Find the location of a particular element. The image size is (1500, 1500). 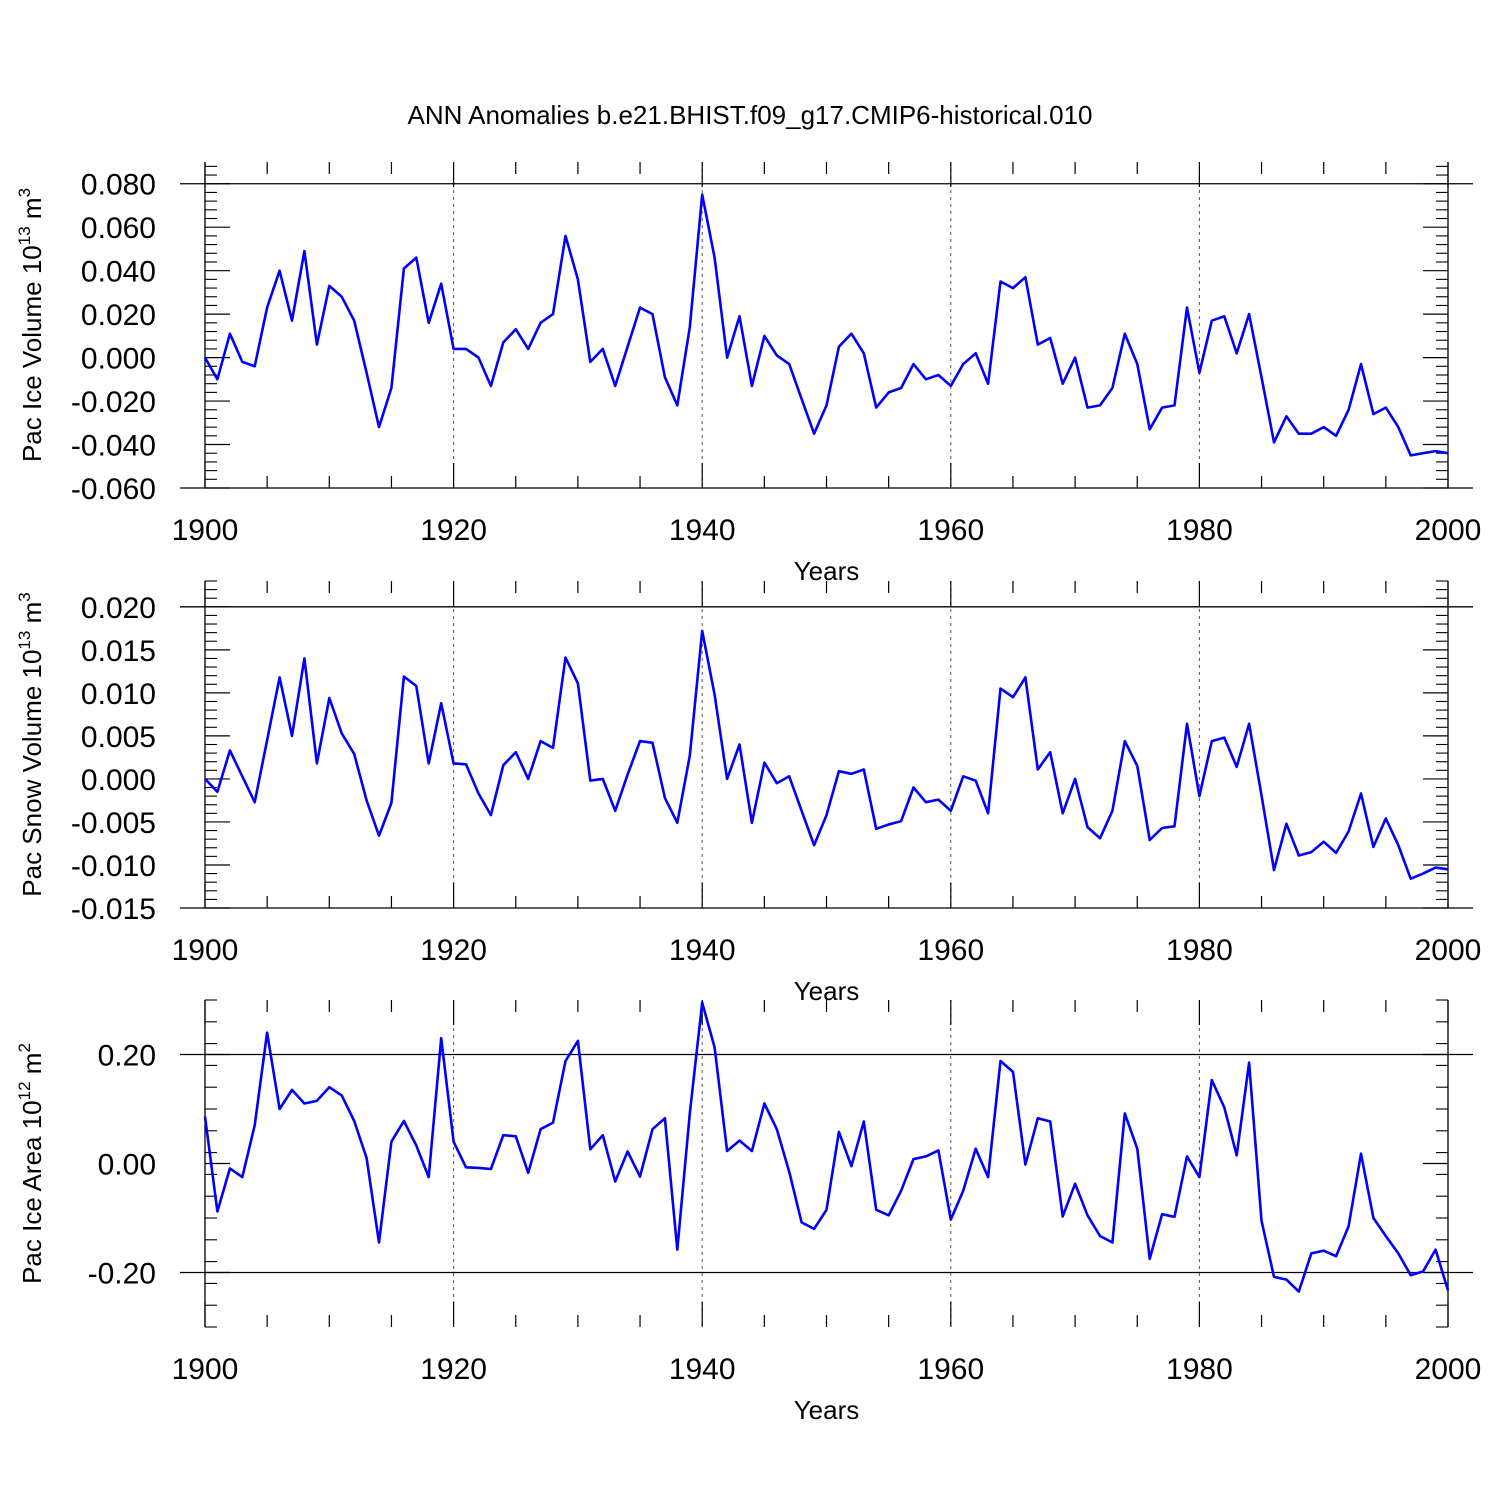

y-tick-label: -0.20 is located at coordinates (122, 1274).